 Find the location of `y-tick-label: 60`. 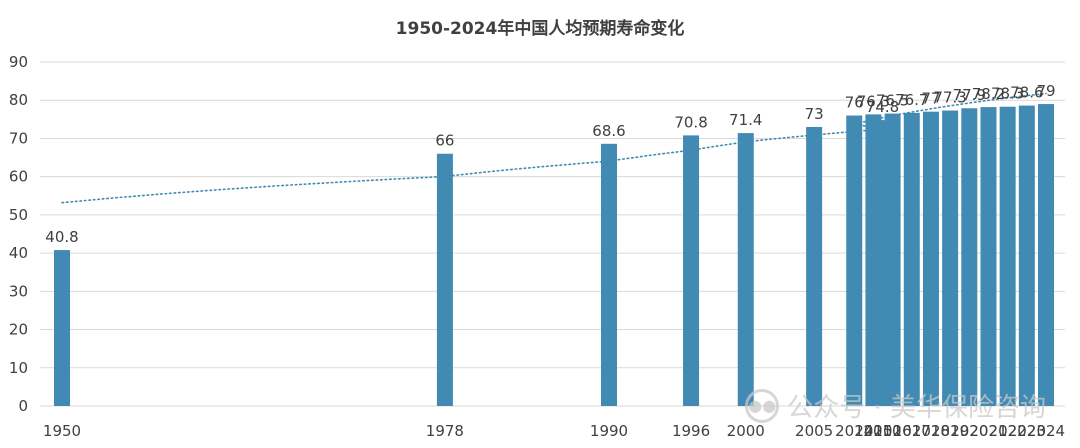

y-tick-label: 60 is located at coordinates (18, 177).